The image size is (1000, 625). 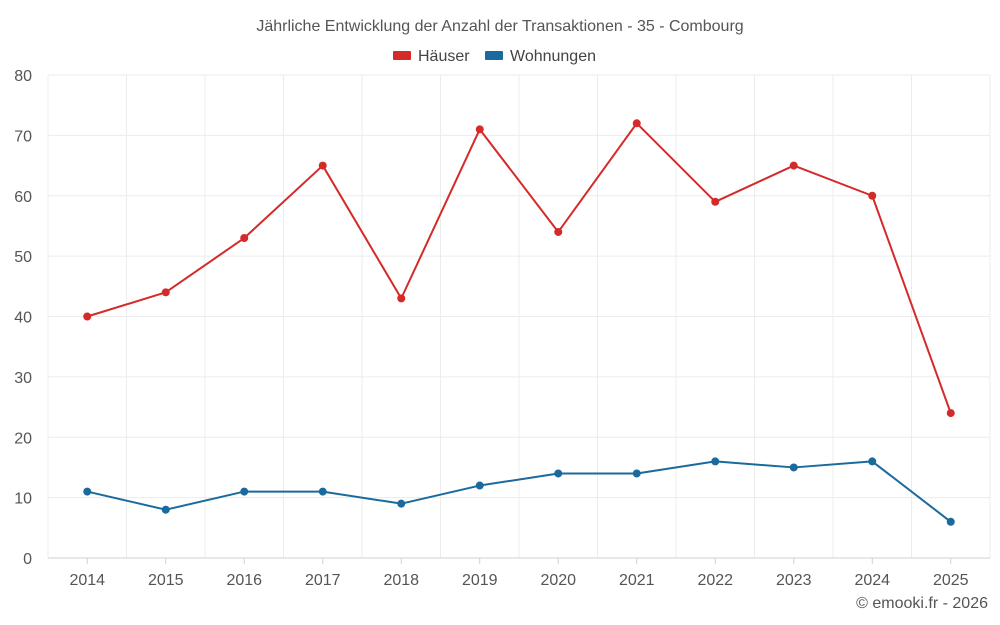 What do you see at coordinates (444, 56) in the screenshot?
I see `legend-label-haeuser: Häuser` at bounding box center [444, 56].